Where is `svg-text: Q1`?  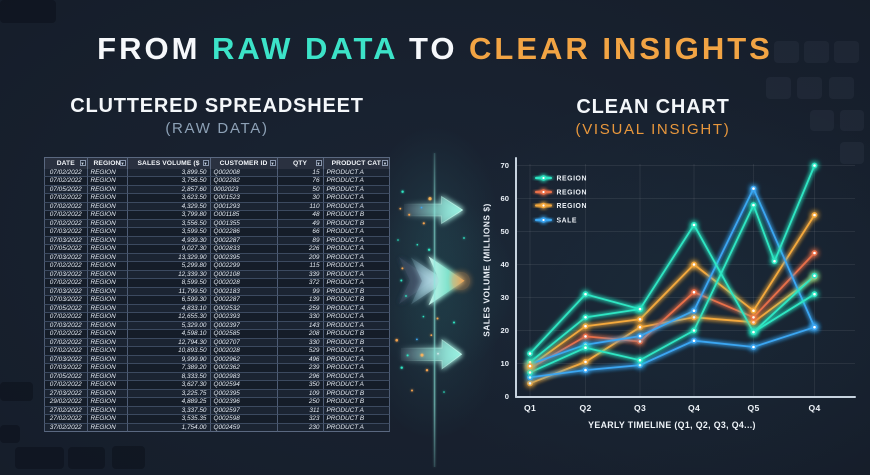 svg-text: Q1 is located at coordinates (530, 408).